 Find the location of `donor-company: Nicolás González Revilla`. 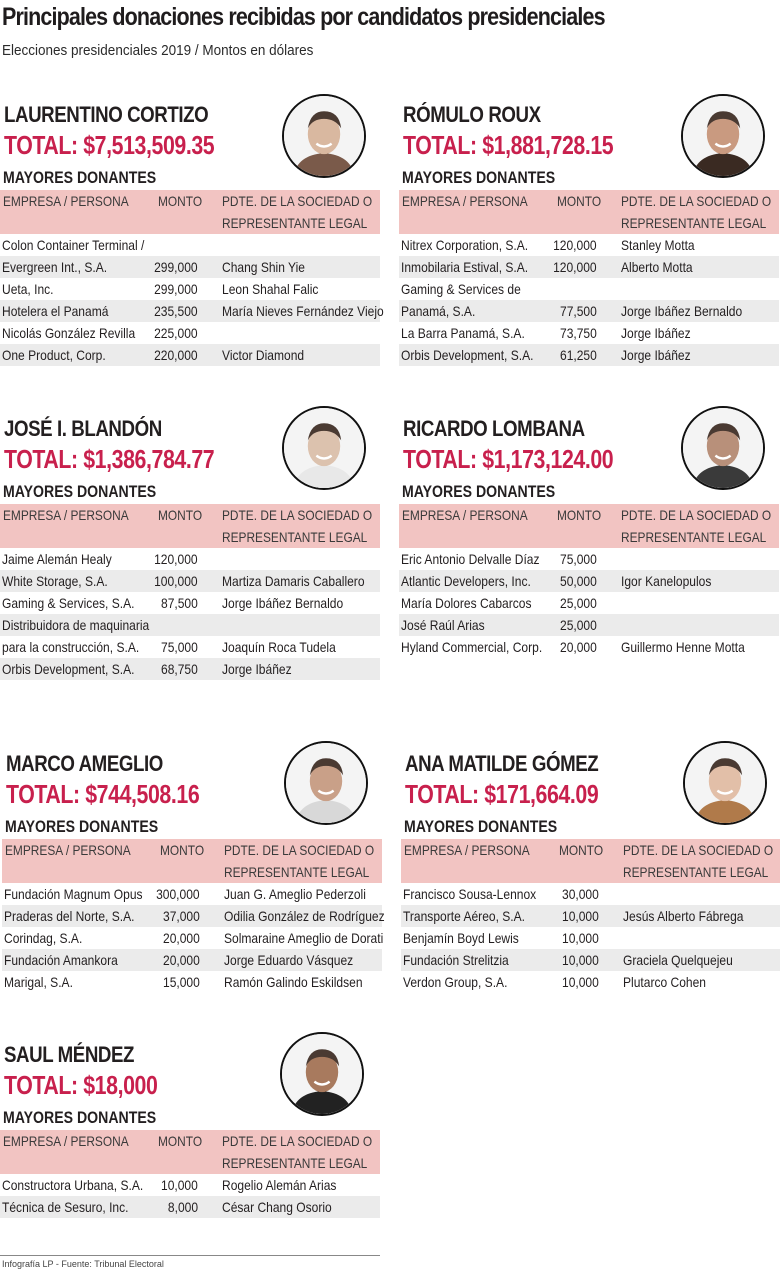

donor-company: Nicolás González Revilla is located at coordinates (69, 333).